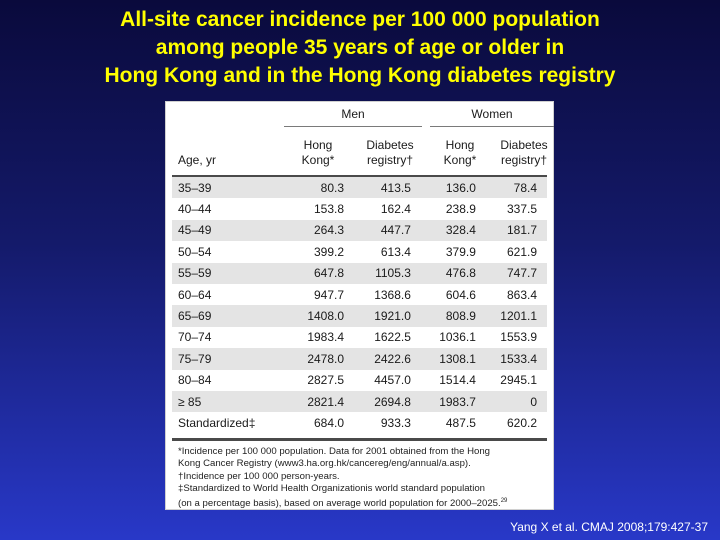  I want to click on cell-age: ≥ 85, so click(190, 401).